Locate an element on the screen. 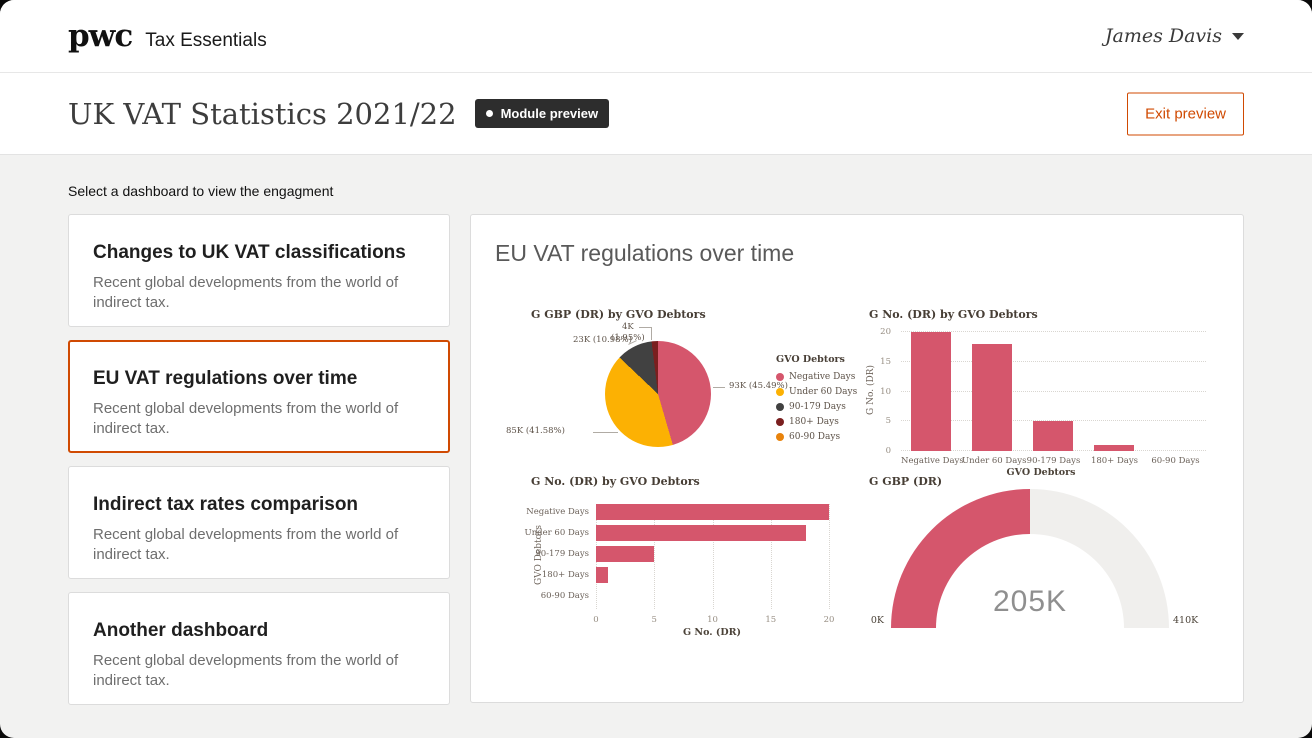 This screenshot has height=738, width=1312. y-category-label: 180+ Days is located at coordinates (565, 575).